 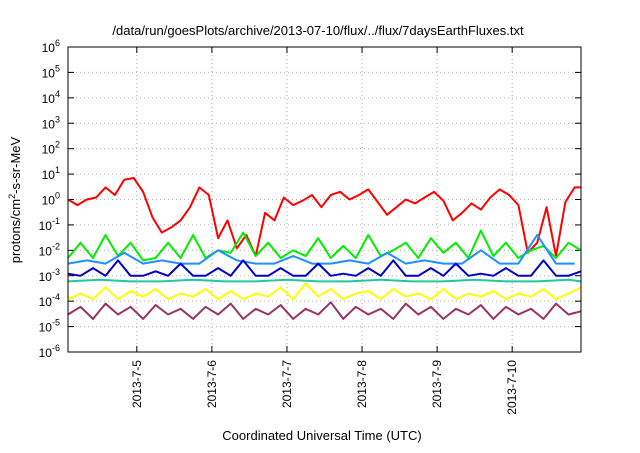 I want to click on y-axis-label: protons/cm2-s-sr-MeV, so click(x=15, y=199).